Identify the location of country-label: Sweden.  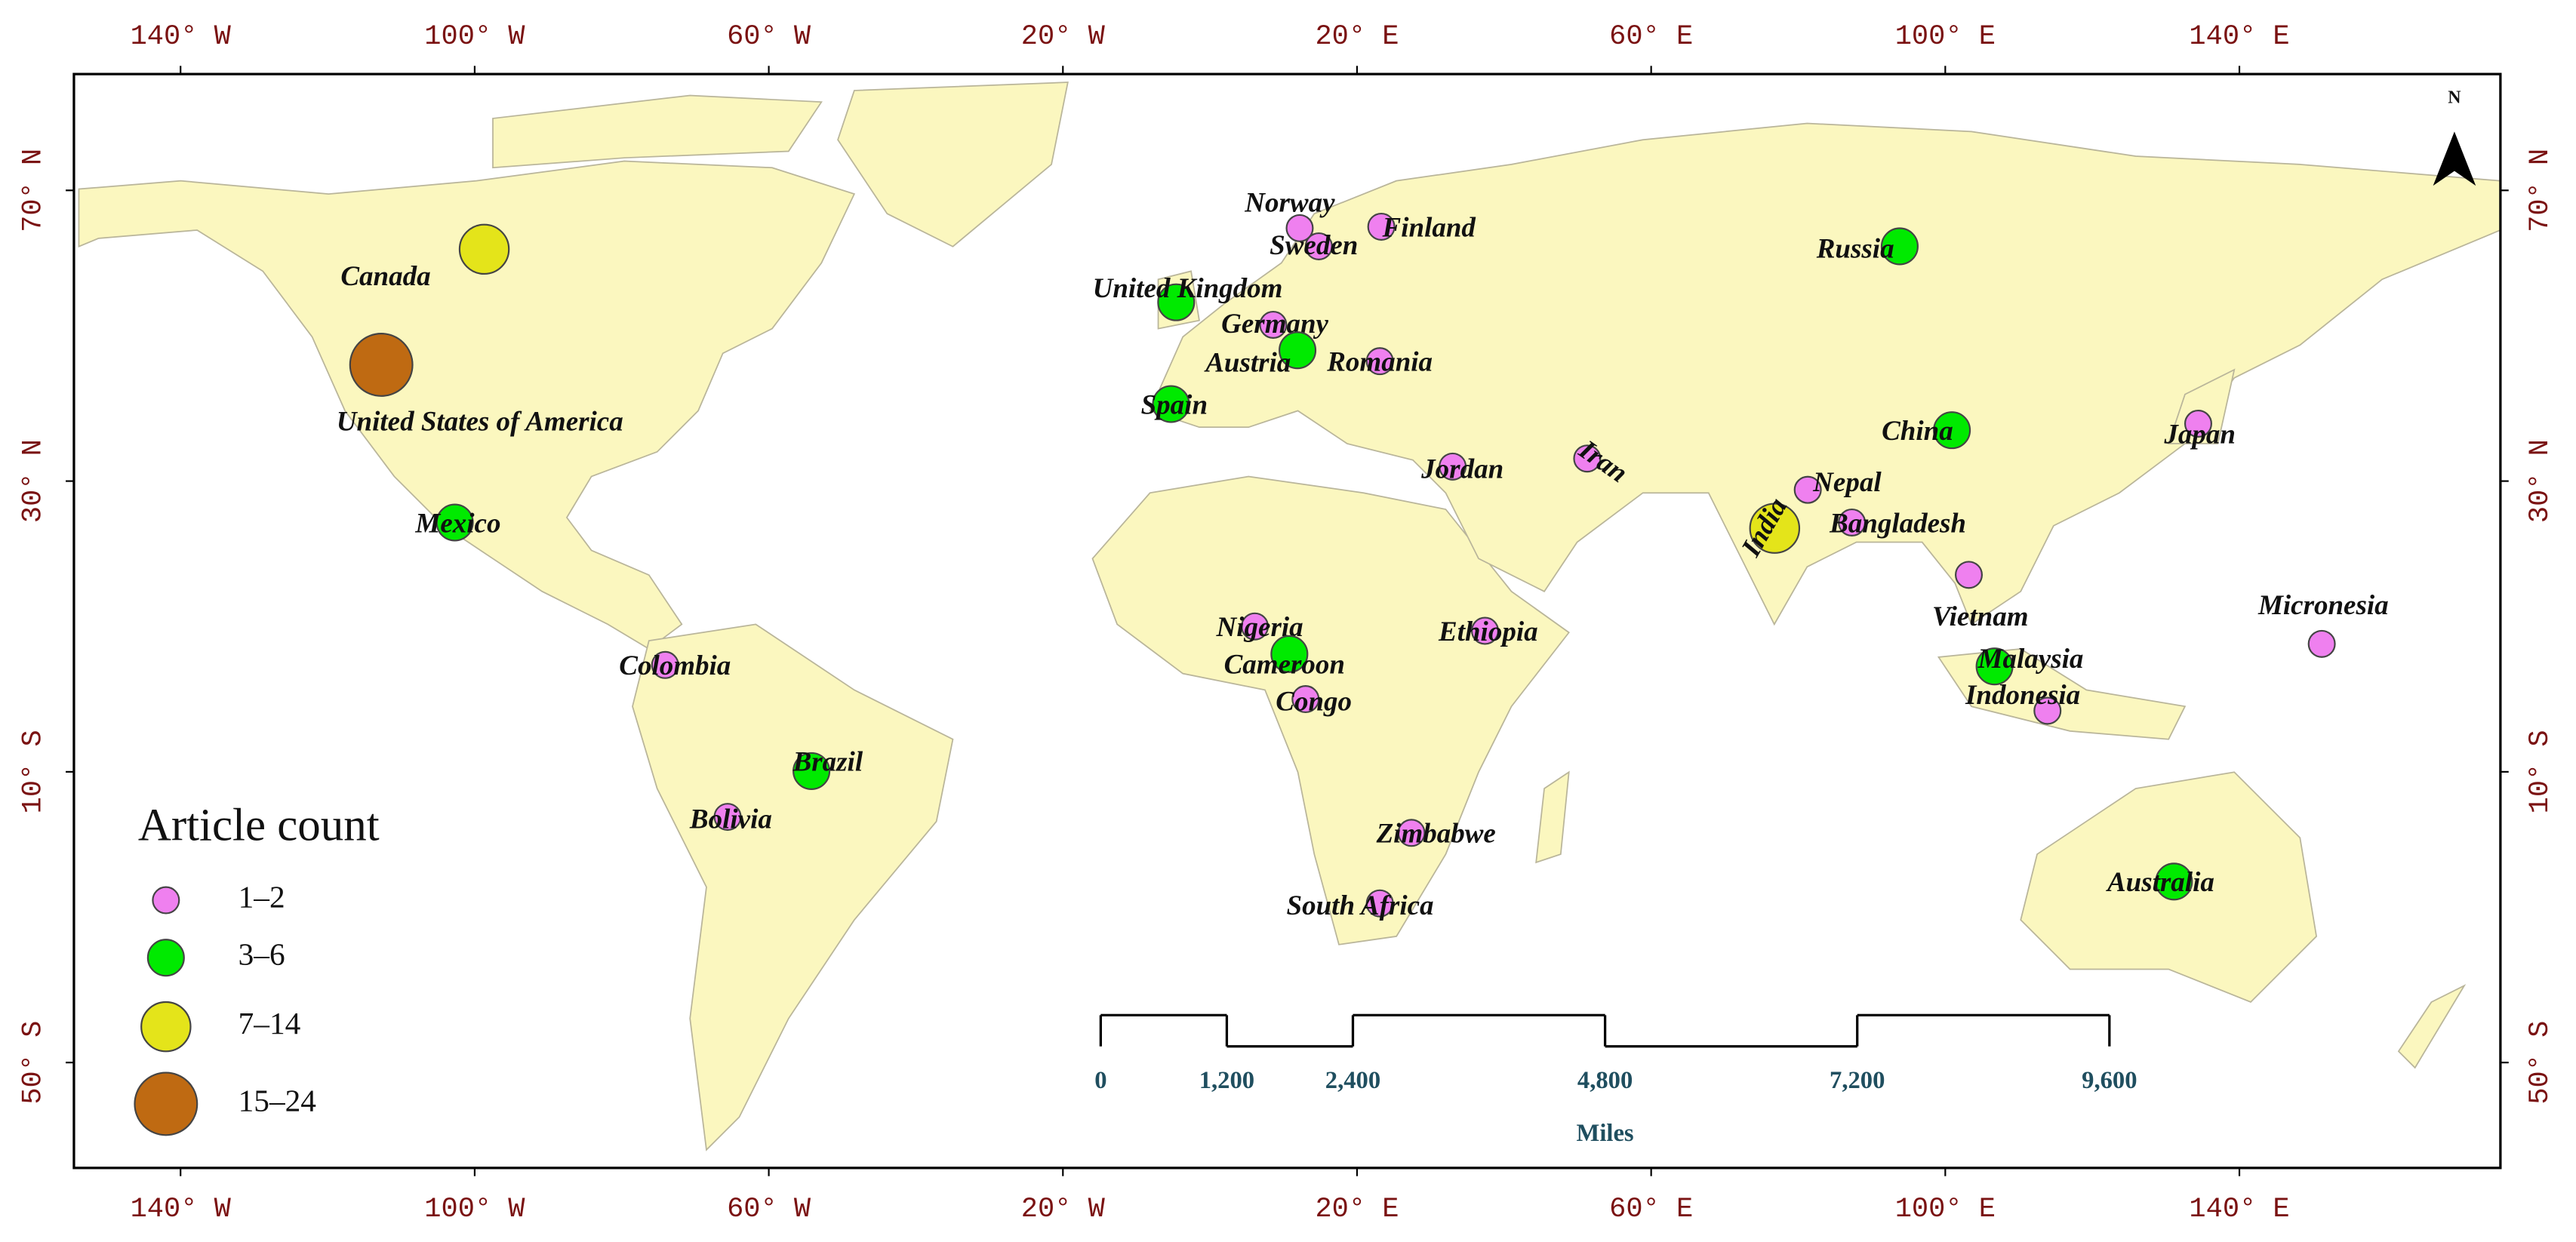
(1314, 245).